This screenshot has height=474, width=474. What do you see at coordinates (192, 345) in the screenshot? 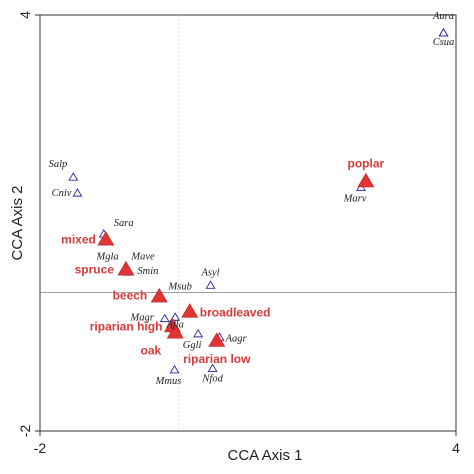
I see `species-label-ggli: Ggli` at bounding box center [192, 345].